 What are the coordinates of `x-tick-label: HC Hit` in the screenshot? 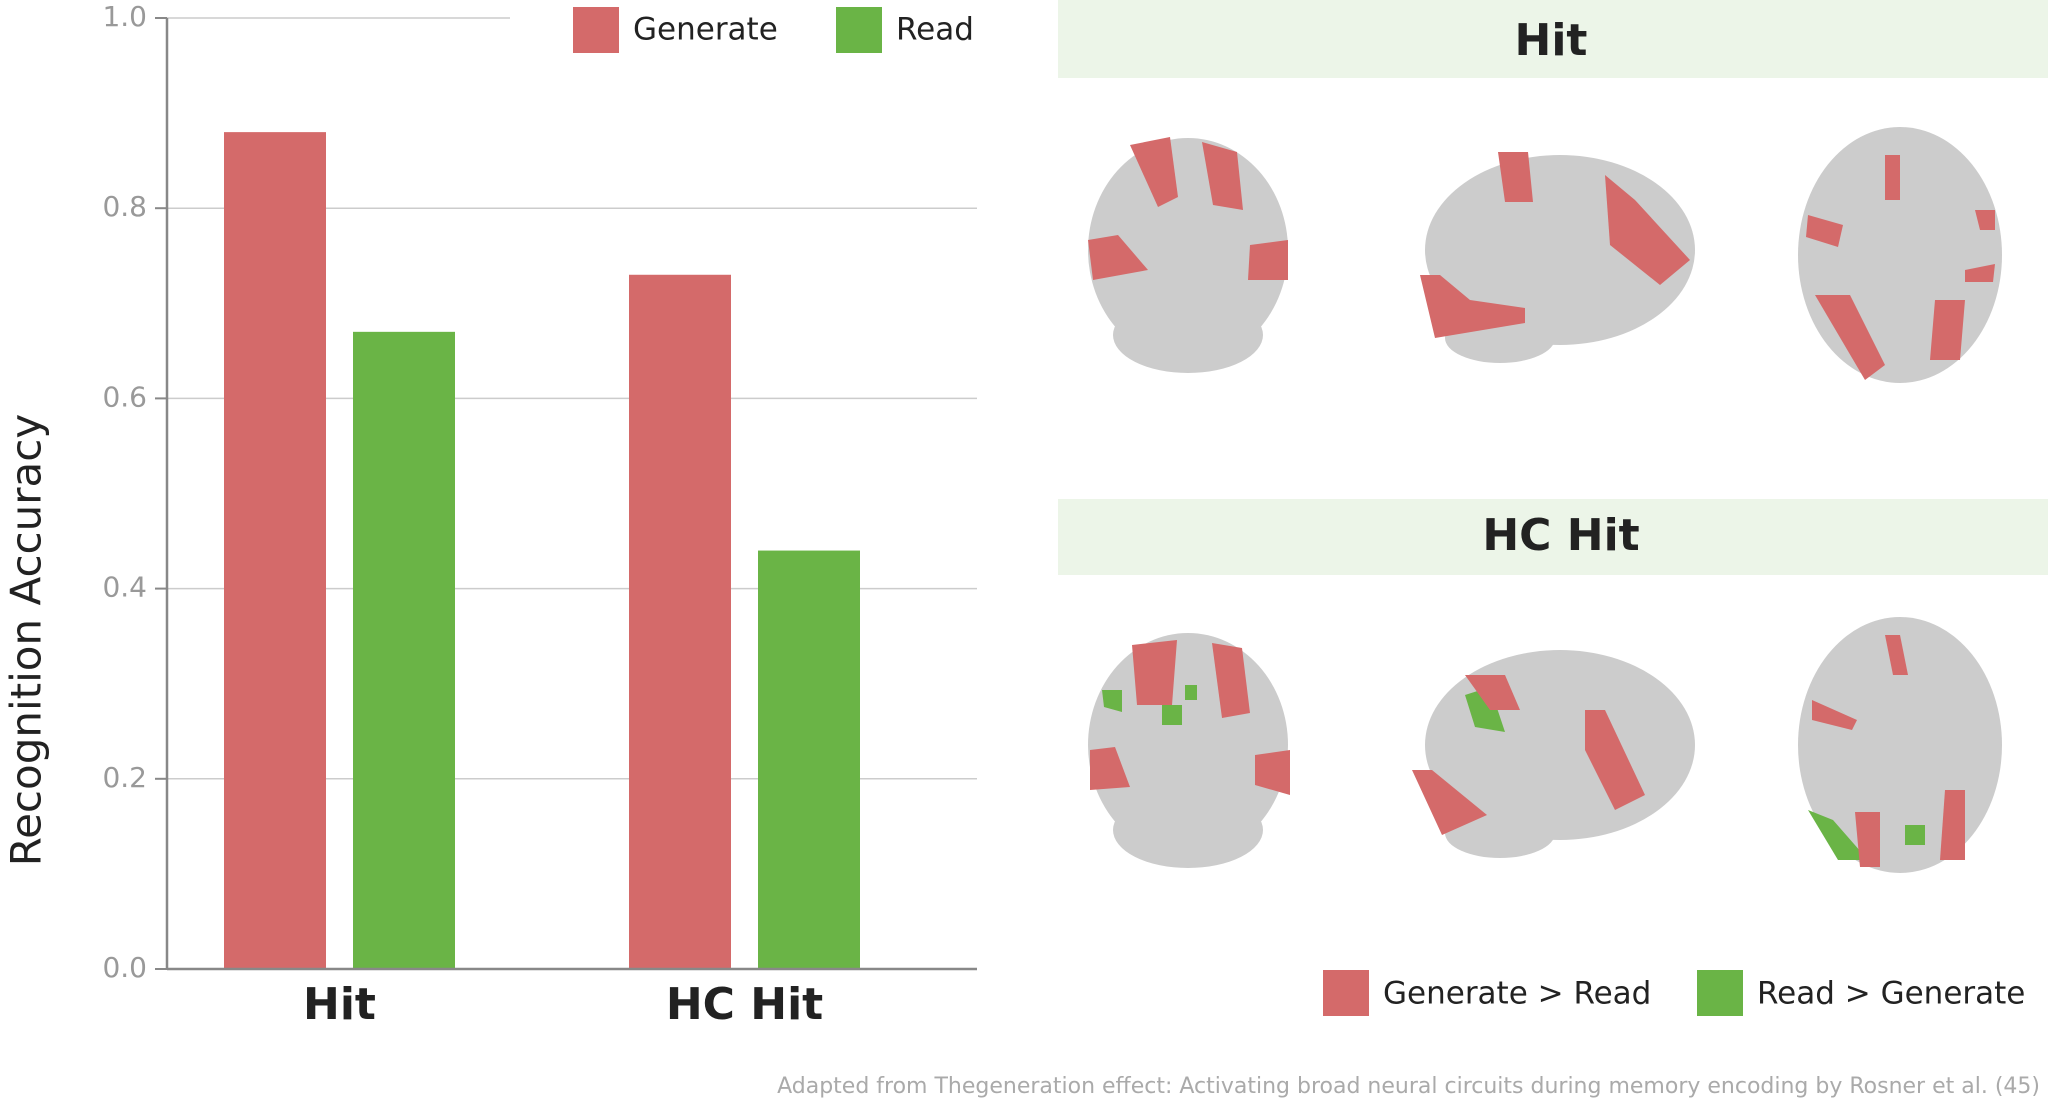 It's located at (744, 1004).